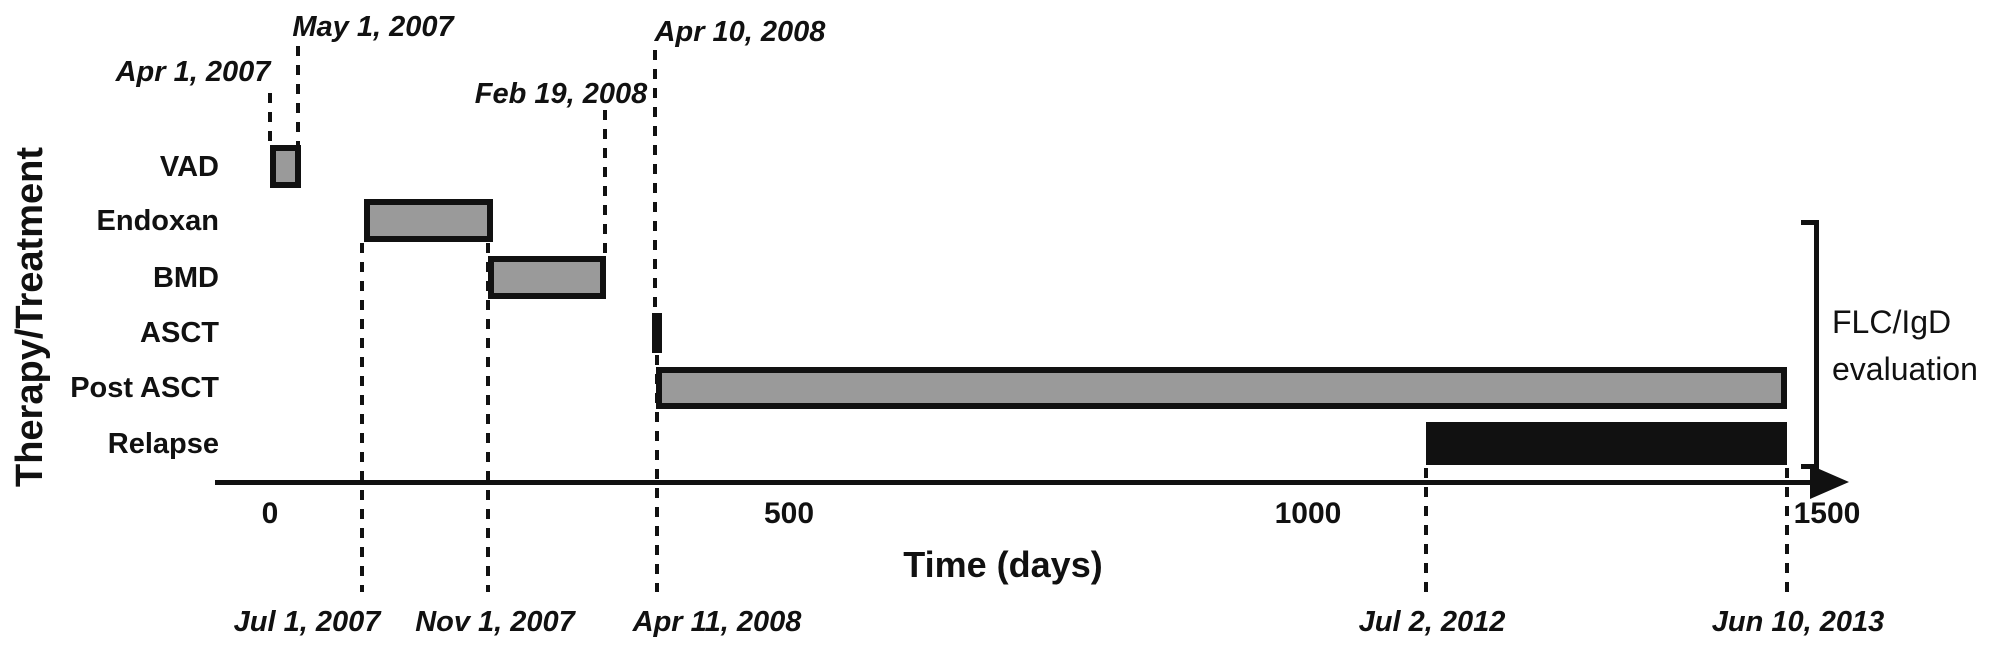 The image size is (2008, 656). Describe the element at coordinates (157, 220) in the screenshot. I see `row-label-endoxan: Endoxan` at that location.